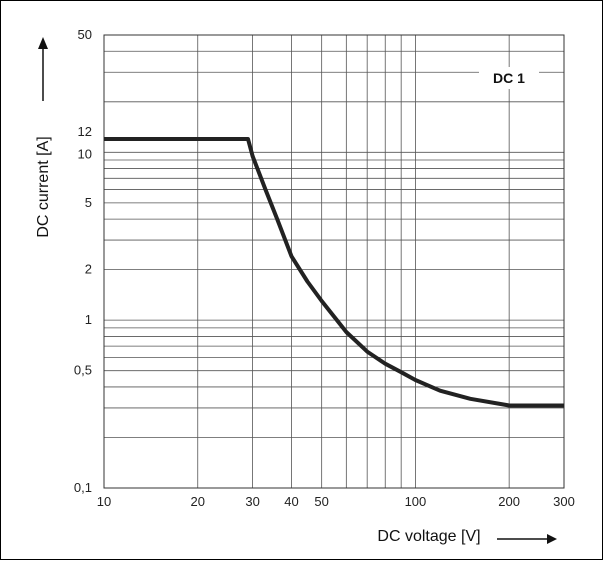 Image resolution: width=603 pixels, height=561 pixels. Describe the element at coordinates (43, 69) in the screenshot. I see `y-axis-arrow` at that location.